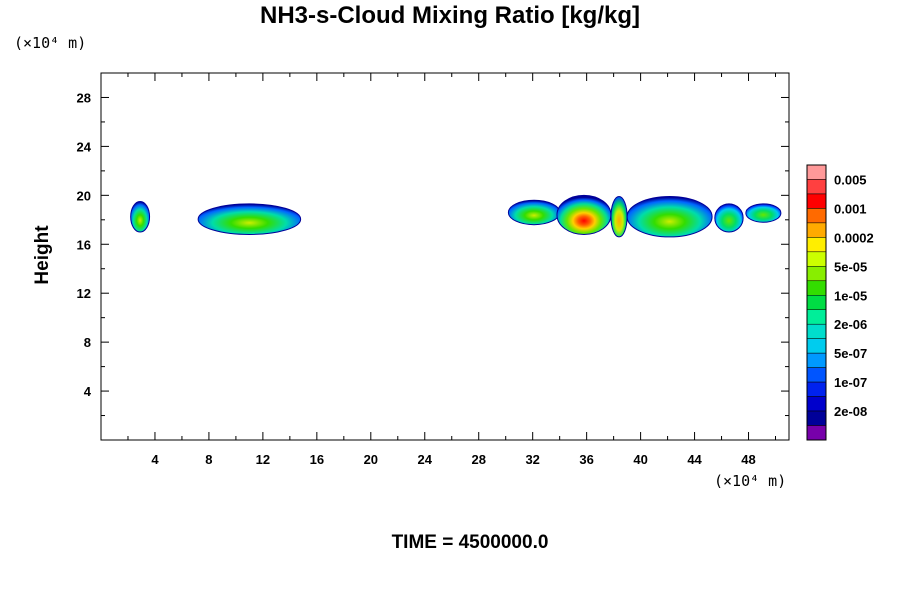  Describe the element at coordinates (850, 411) in the screenshot. I see `colorbar-label: 2e-08` at that location.